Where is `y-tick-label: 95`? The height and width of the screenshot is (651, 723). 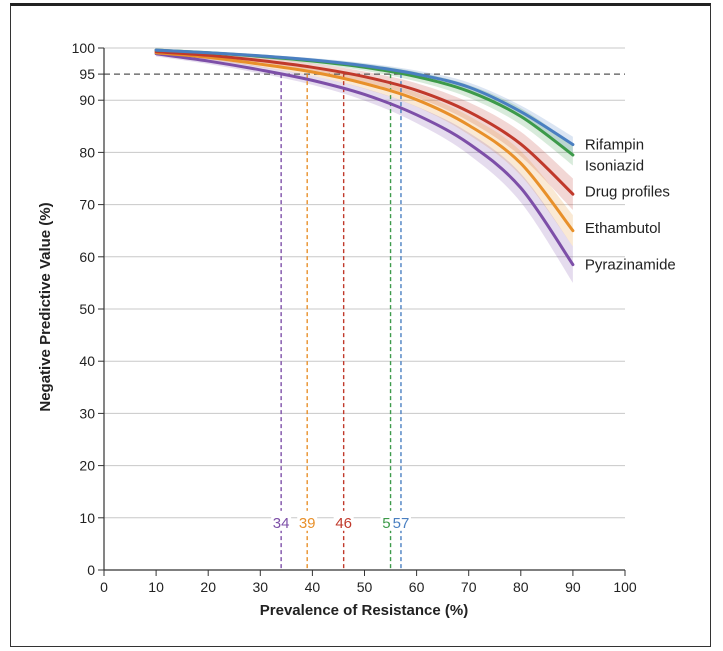
y-tick-label: 95 is located at coordinates (87, 74).